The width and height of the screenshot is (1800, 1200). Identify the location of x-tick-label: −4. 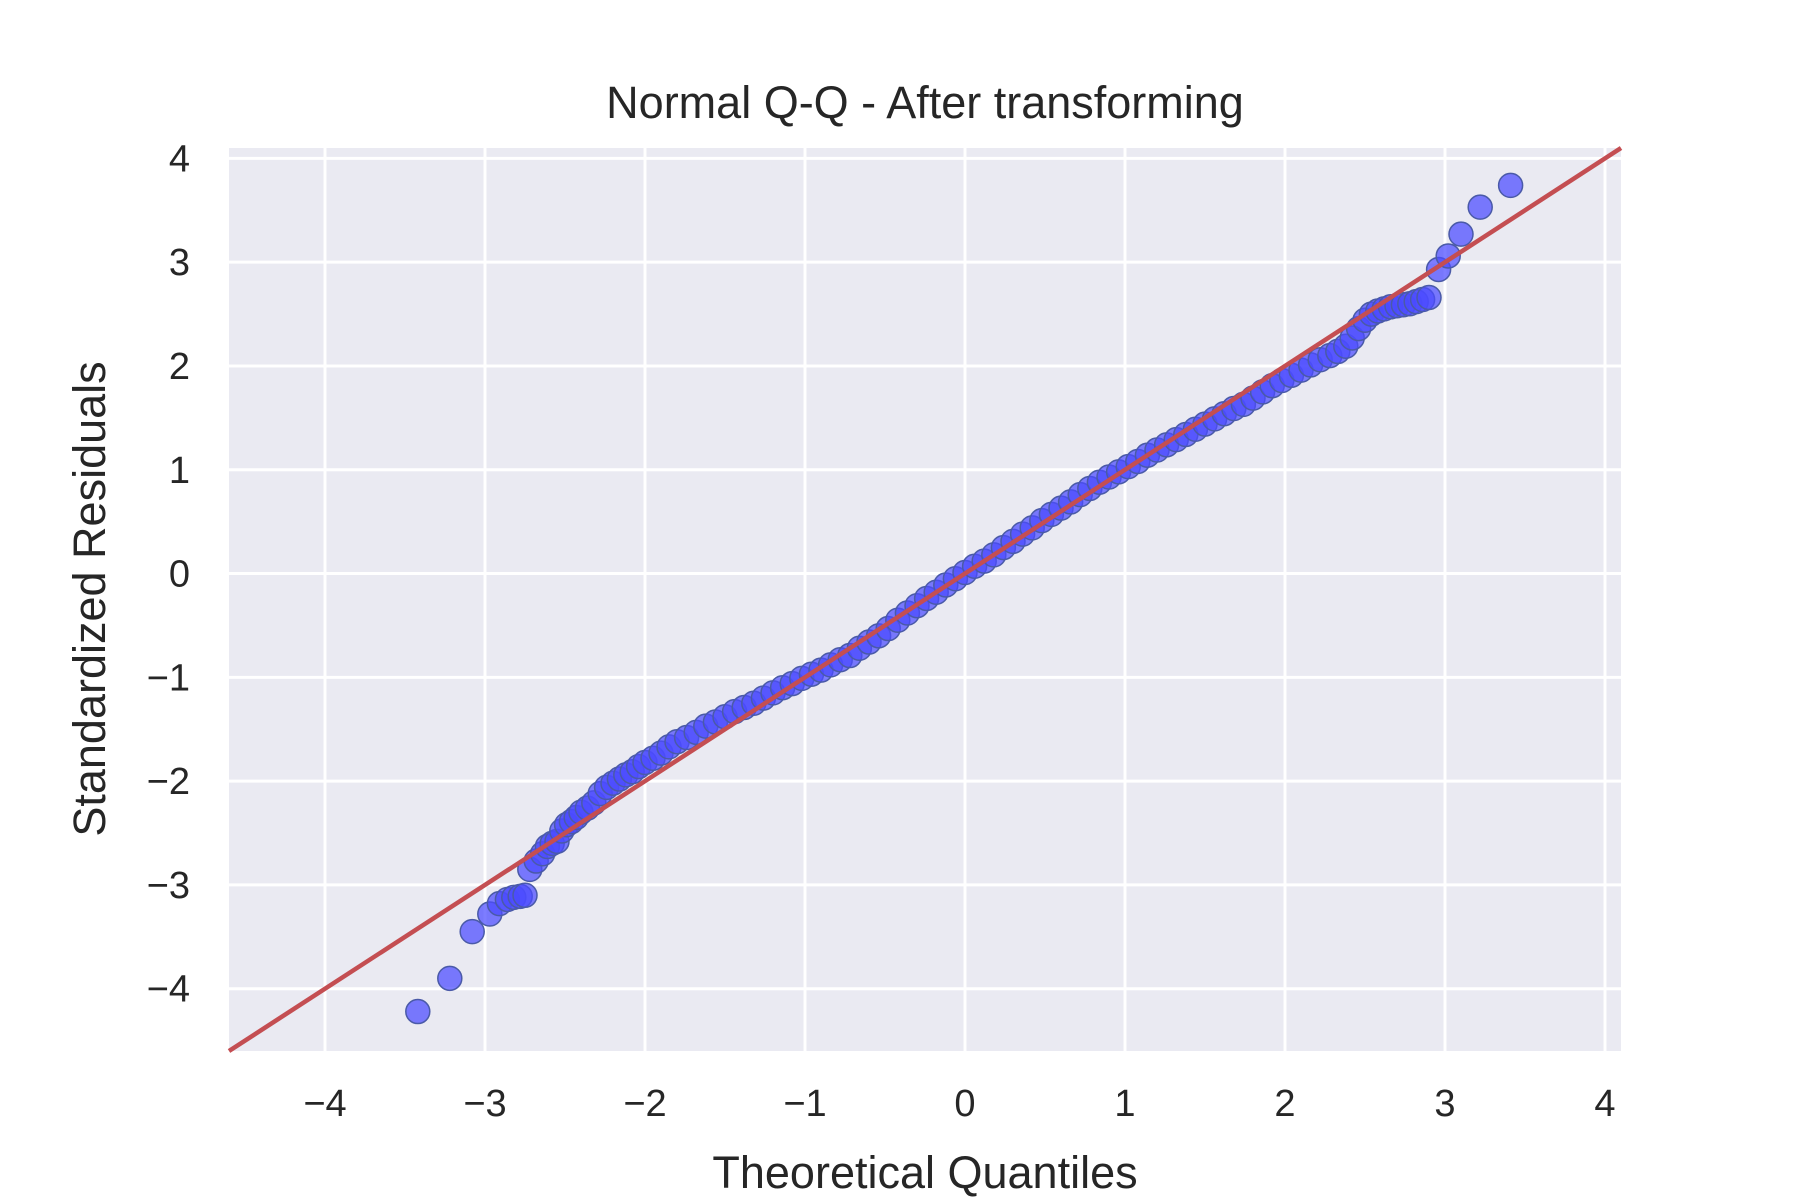
(324, 1104).